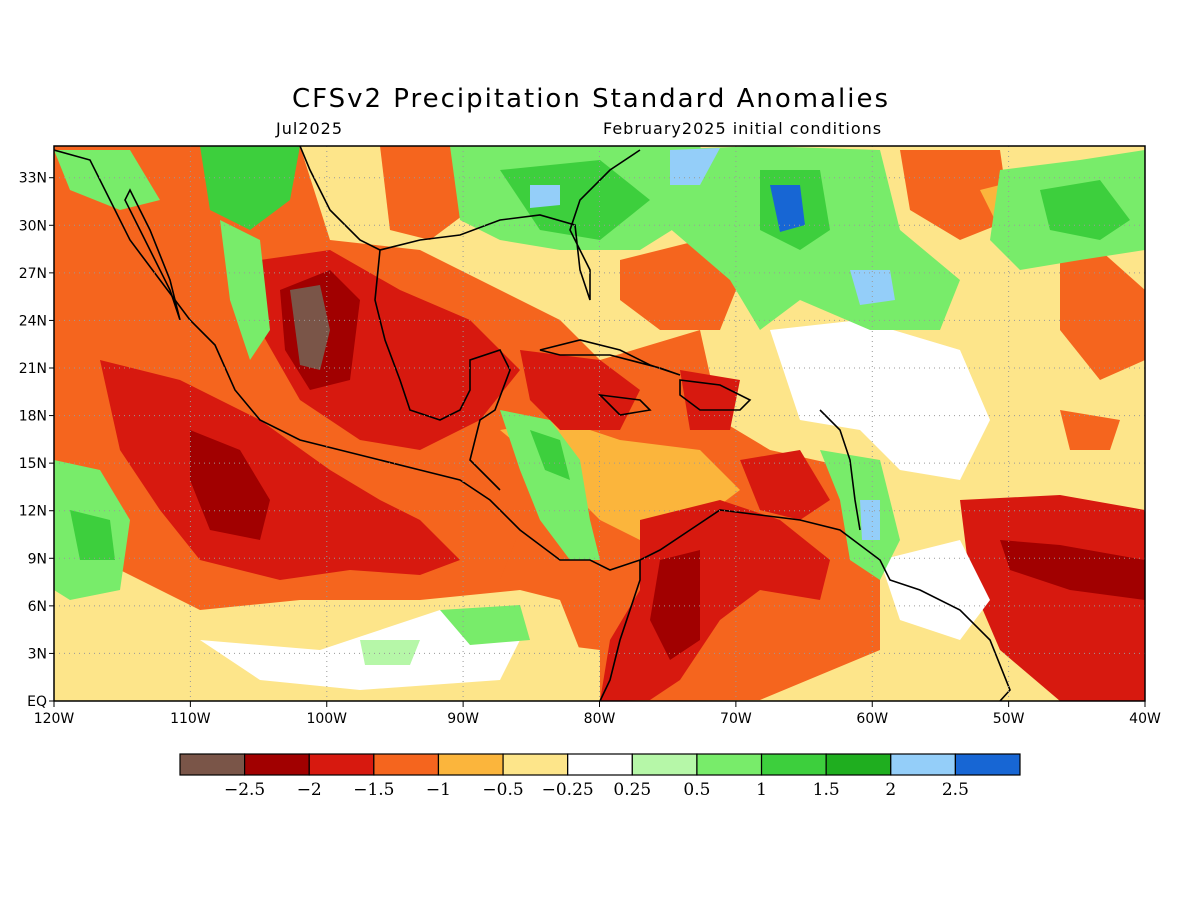  Describe the element at coordinates (190, 719) in the screenshot. I see `lon-tick-label: 110W` at that location.